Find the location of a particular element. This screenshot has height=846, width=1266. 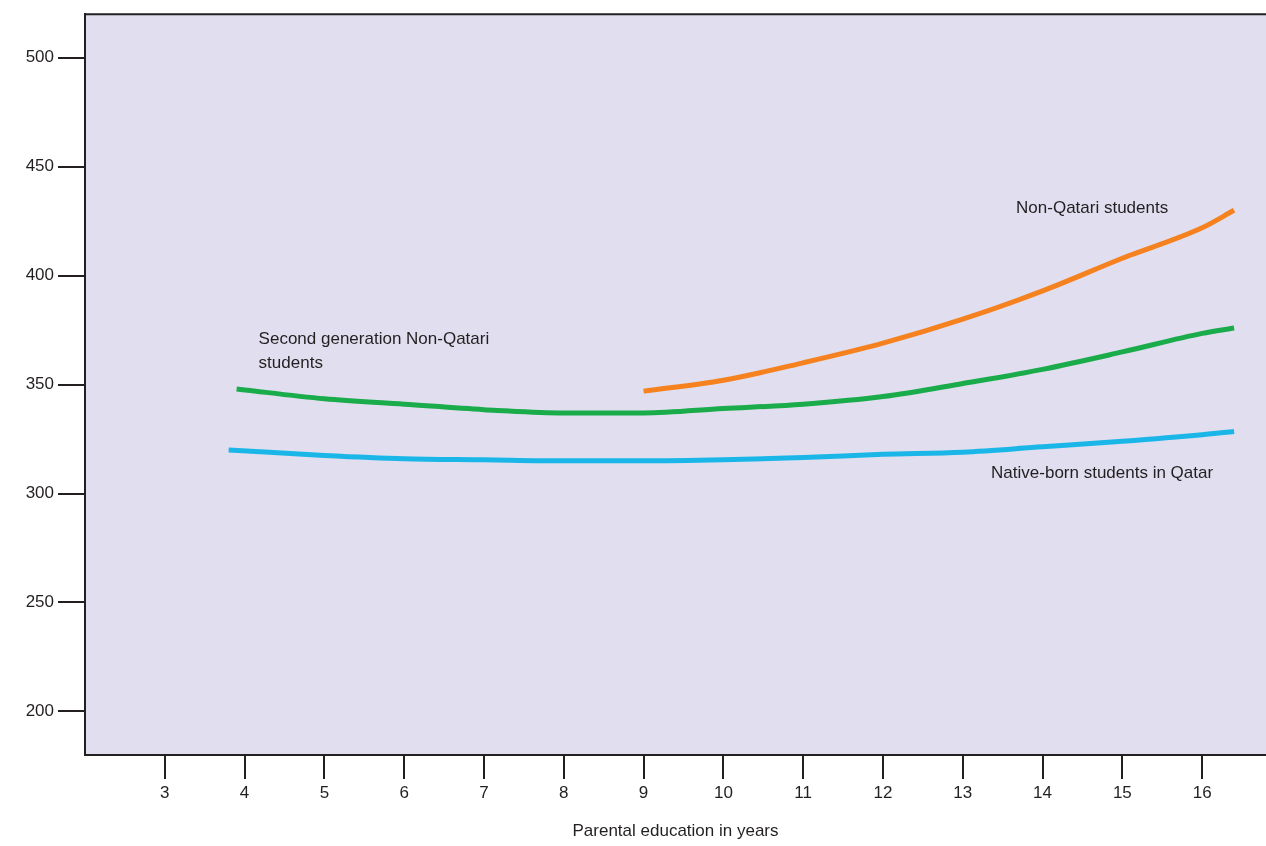

y-tick-label: 450 is located at coordinates (39, 166).